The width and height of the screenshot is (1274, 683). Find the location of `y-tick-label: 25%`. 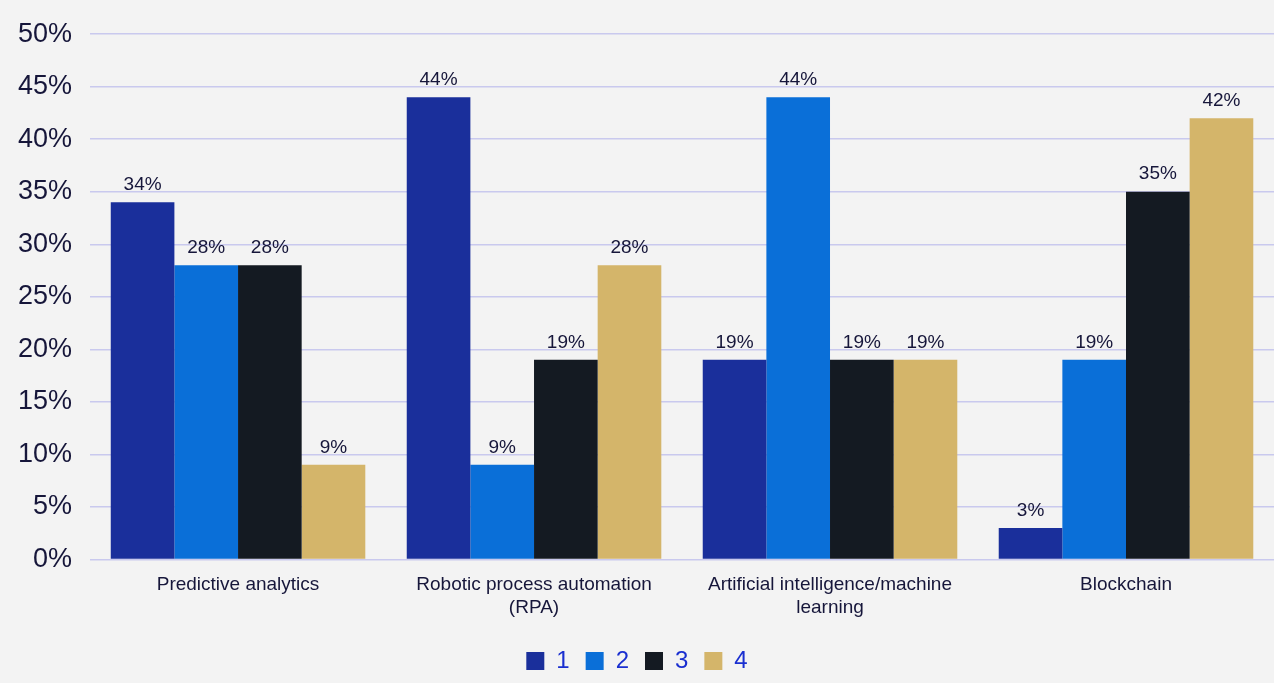

y-tick-label: 25% is located at coordinates (45, 295).